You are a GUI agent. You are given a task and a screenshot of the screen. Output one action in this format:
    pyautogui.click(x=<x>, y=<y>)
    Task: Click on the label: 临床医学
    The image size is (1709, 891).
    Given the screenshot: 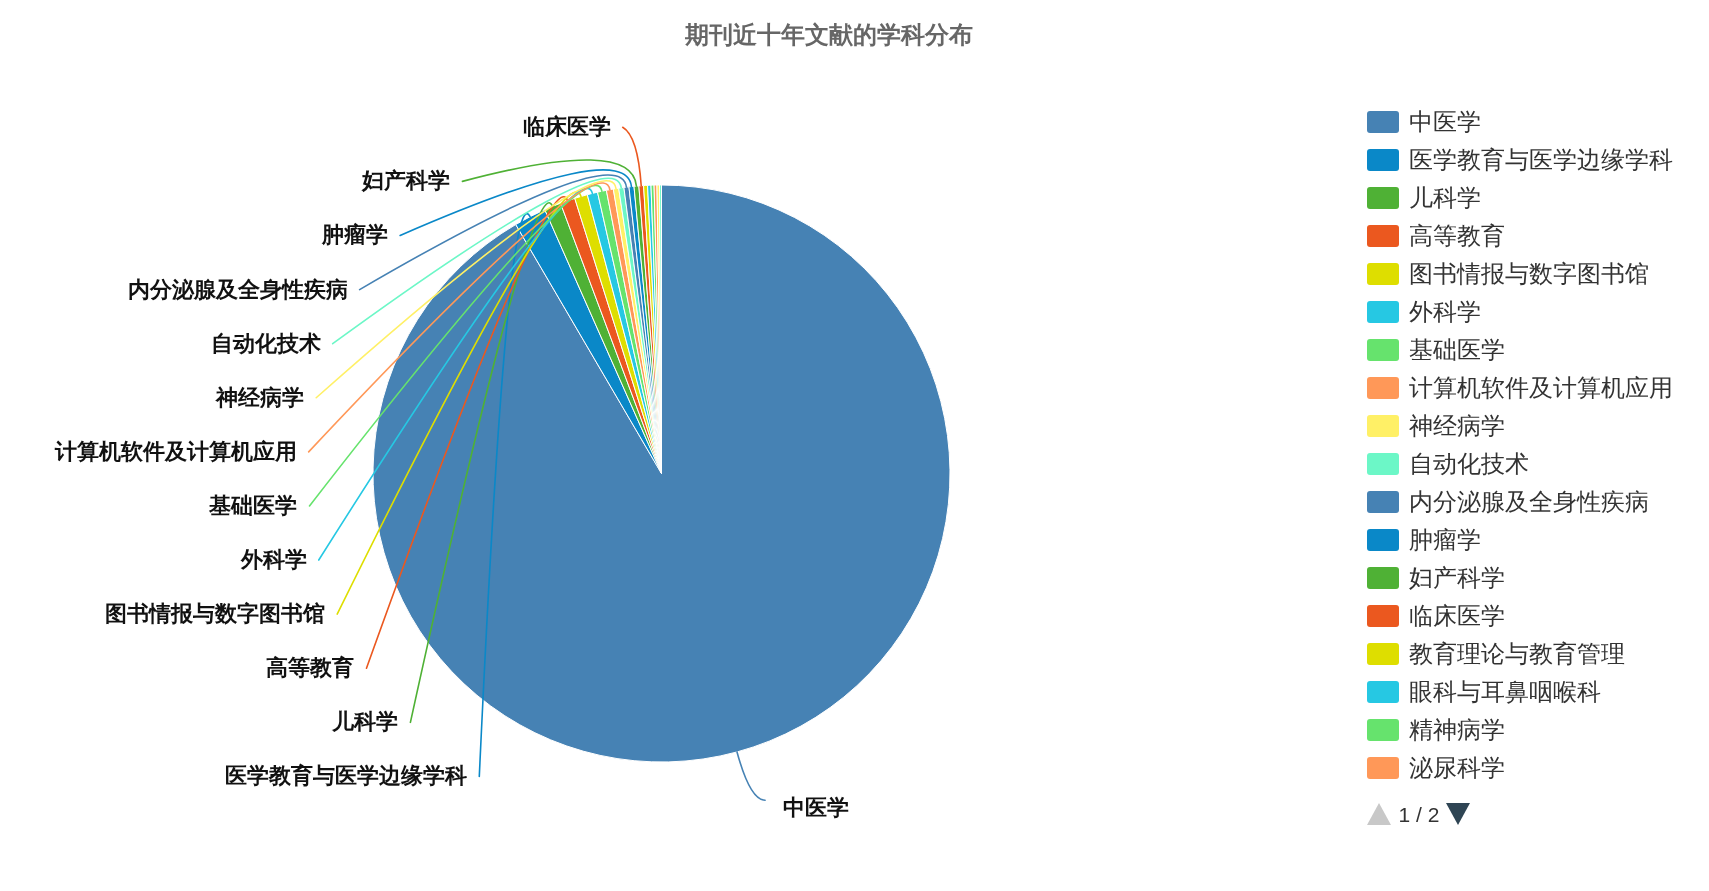 What is the action you would take?
    pyautogui.click(x=566, y=127)
    